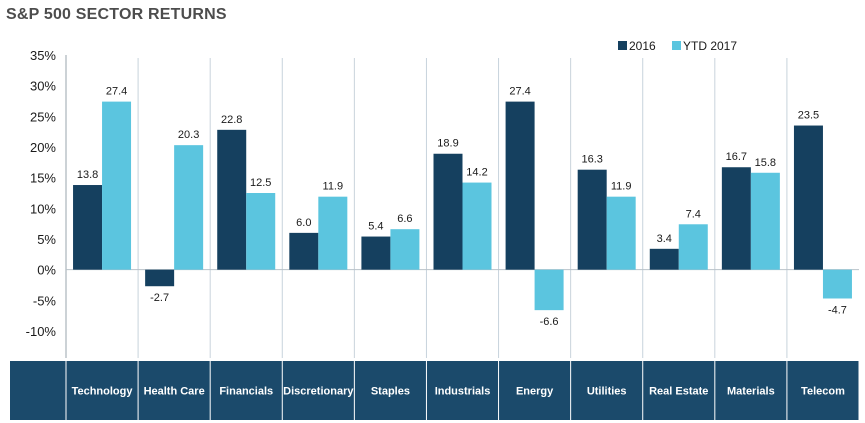 The width and height of the screenshot is (865, 423). What do you see at coordinates (607, 392) in the screenshot?
I see `category-label: Utilities` at bounding box center [607, 392].